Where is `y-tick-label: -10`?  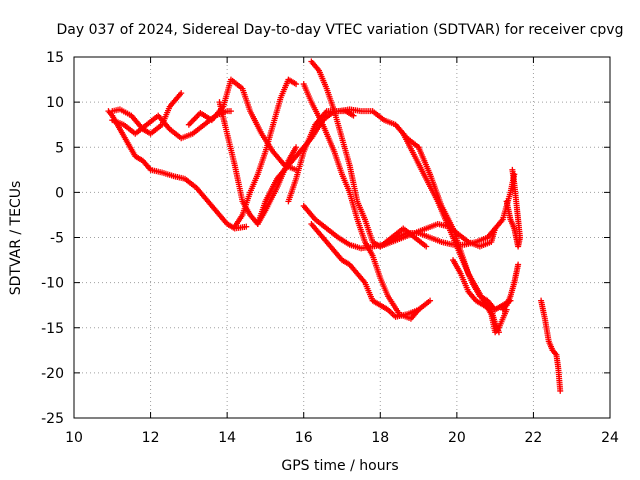 y-tick-label: -10 is located at coordinates (52, 284).